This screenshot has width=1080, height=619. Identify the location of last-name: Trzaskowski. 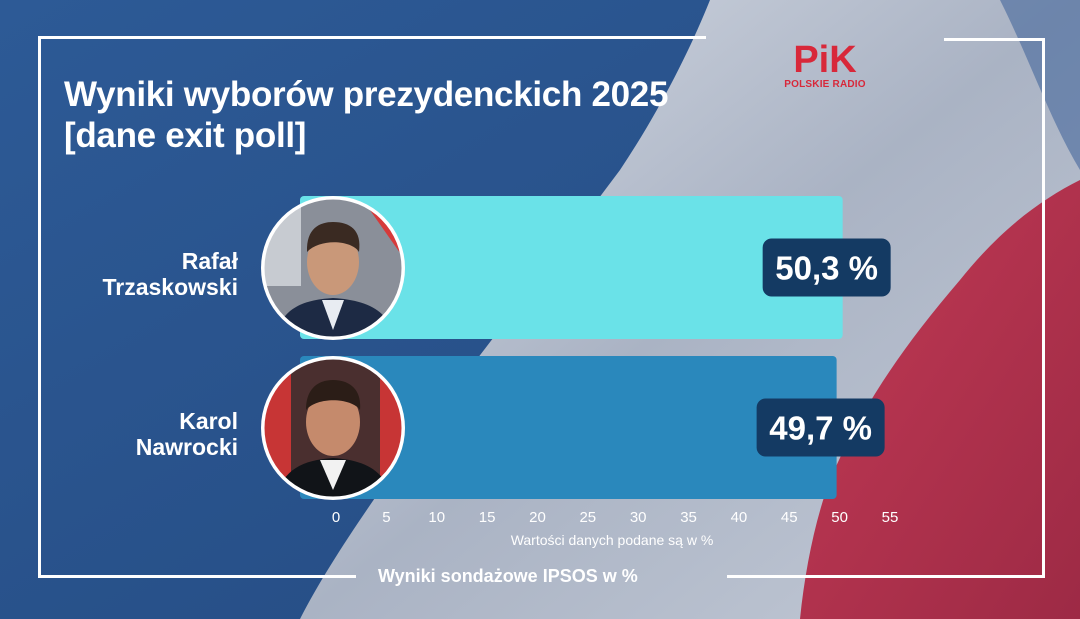
(170, 287).